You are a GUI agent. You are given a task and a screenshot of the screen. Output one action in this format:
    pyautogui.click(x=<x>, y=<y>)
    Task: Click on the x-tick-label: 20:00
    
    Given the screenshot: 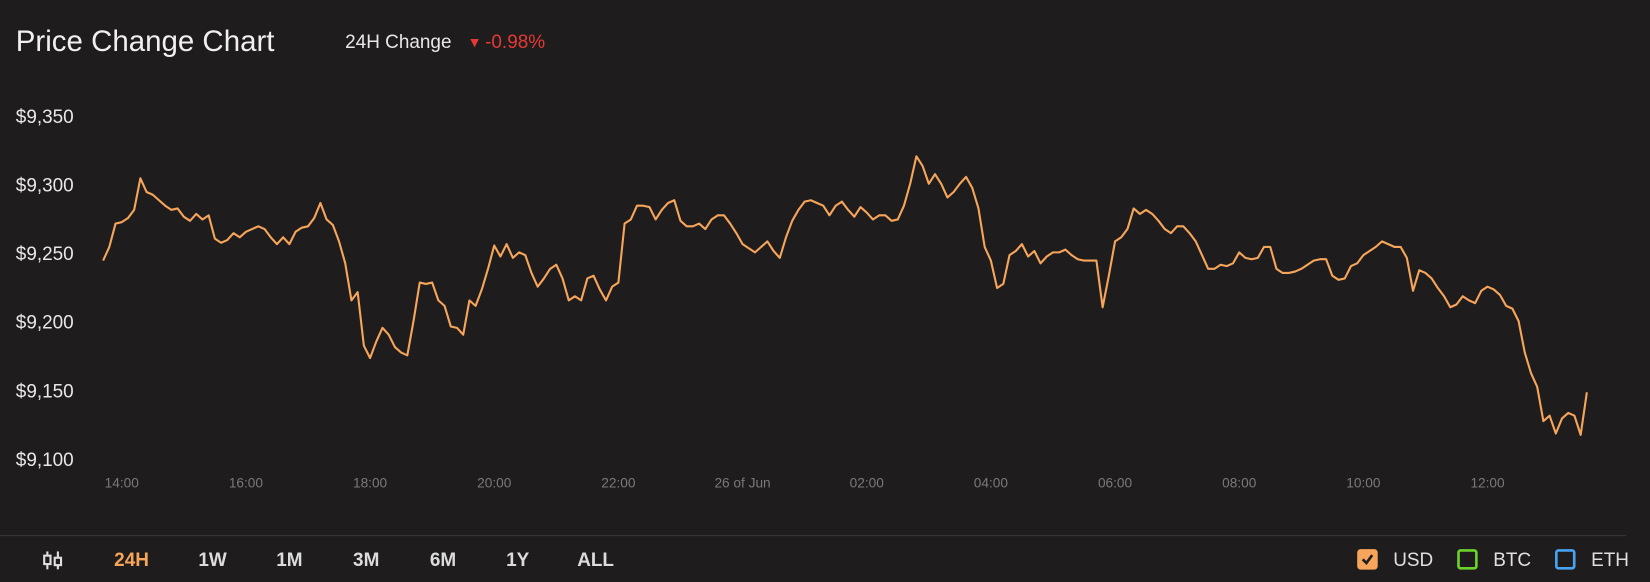 What is the action you would take?
    pyautogui.click(x=494, y=483)
    